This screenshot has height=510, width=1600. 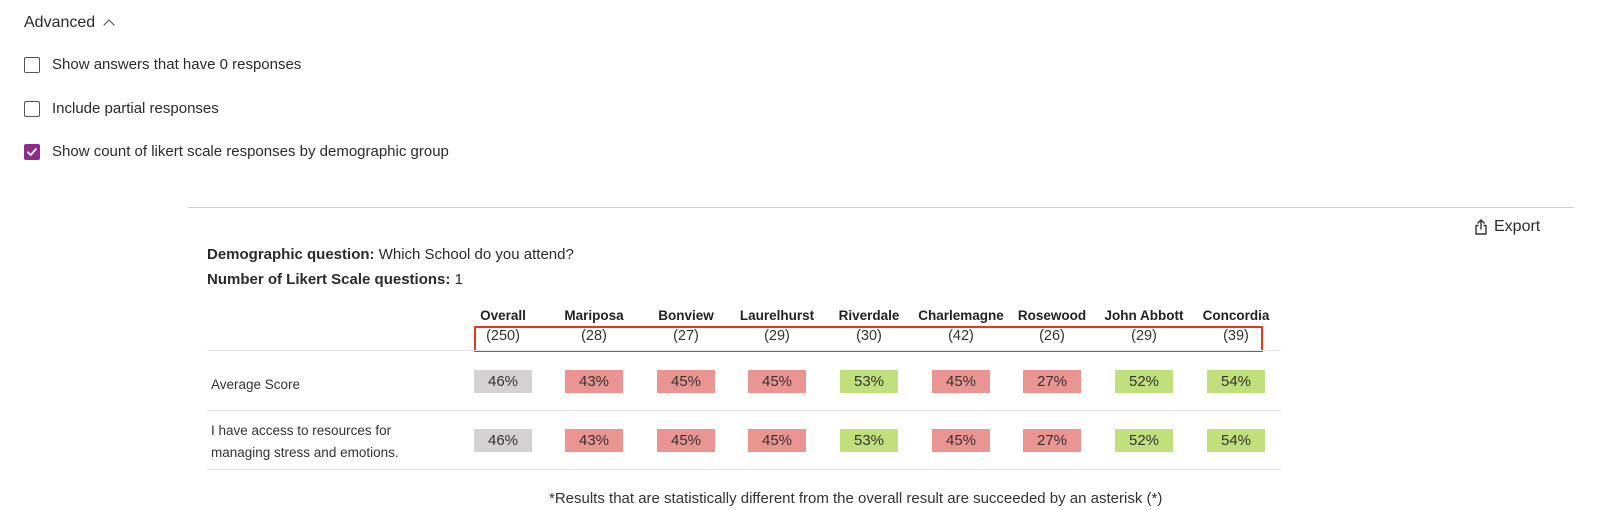 I want to click on column-header: Laurelhurst, so click(x=777, y=315).